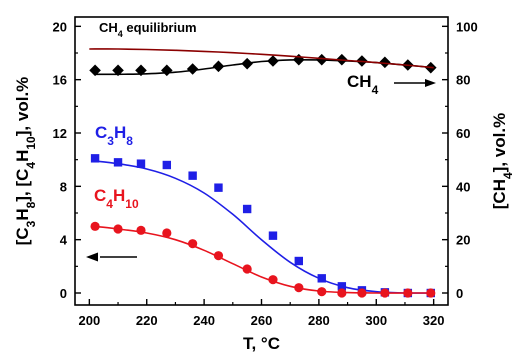  I want to click on x-tick-label: 220, so click(147, 320).